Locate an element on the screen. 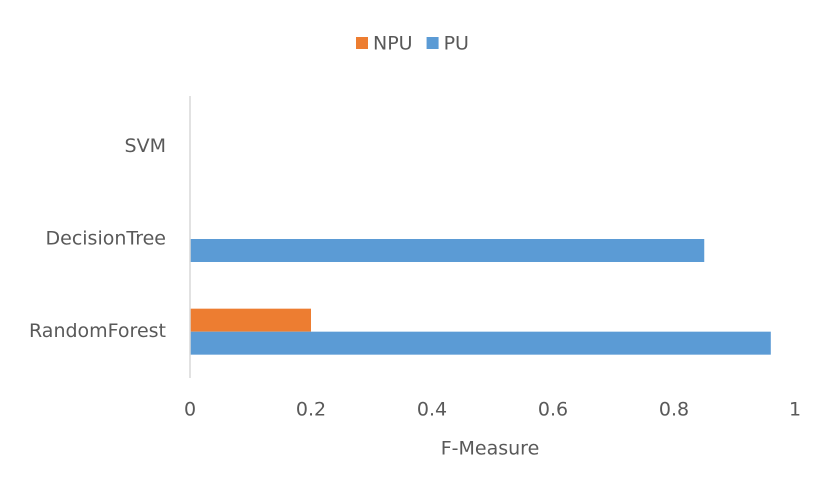 This screenshot has width=830, height=498. y-tick-label: RandomForest is located at coordinates (97, 331).